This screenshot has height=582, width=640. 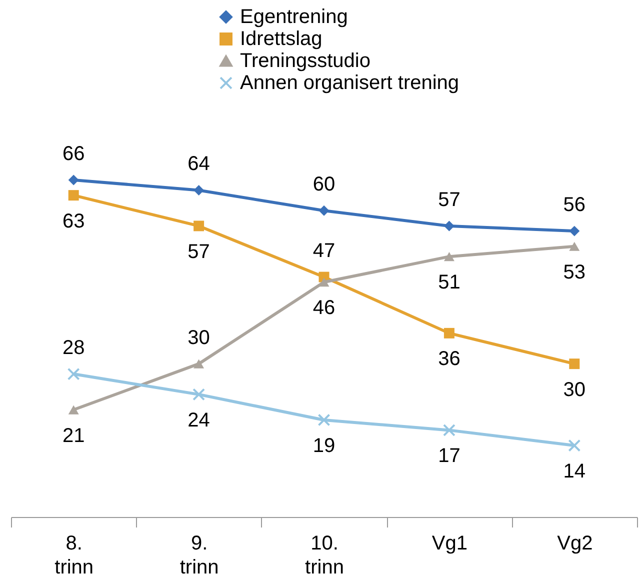 I want to click on data-label: 24, so click(x=199, y=420).